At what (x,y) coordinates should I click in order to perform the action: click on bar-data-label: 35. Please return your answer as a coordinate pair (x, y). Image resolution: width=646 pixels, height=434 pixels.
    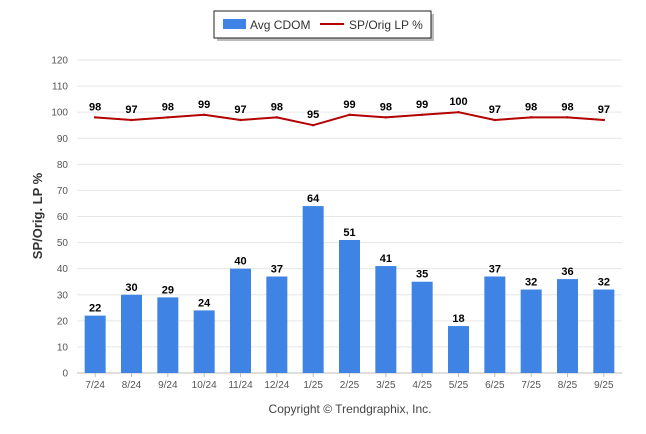
    Looking at the image, I should click on (422, 275).